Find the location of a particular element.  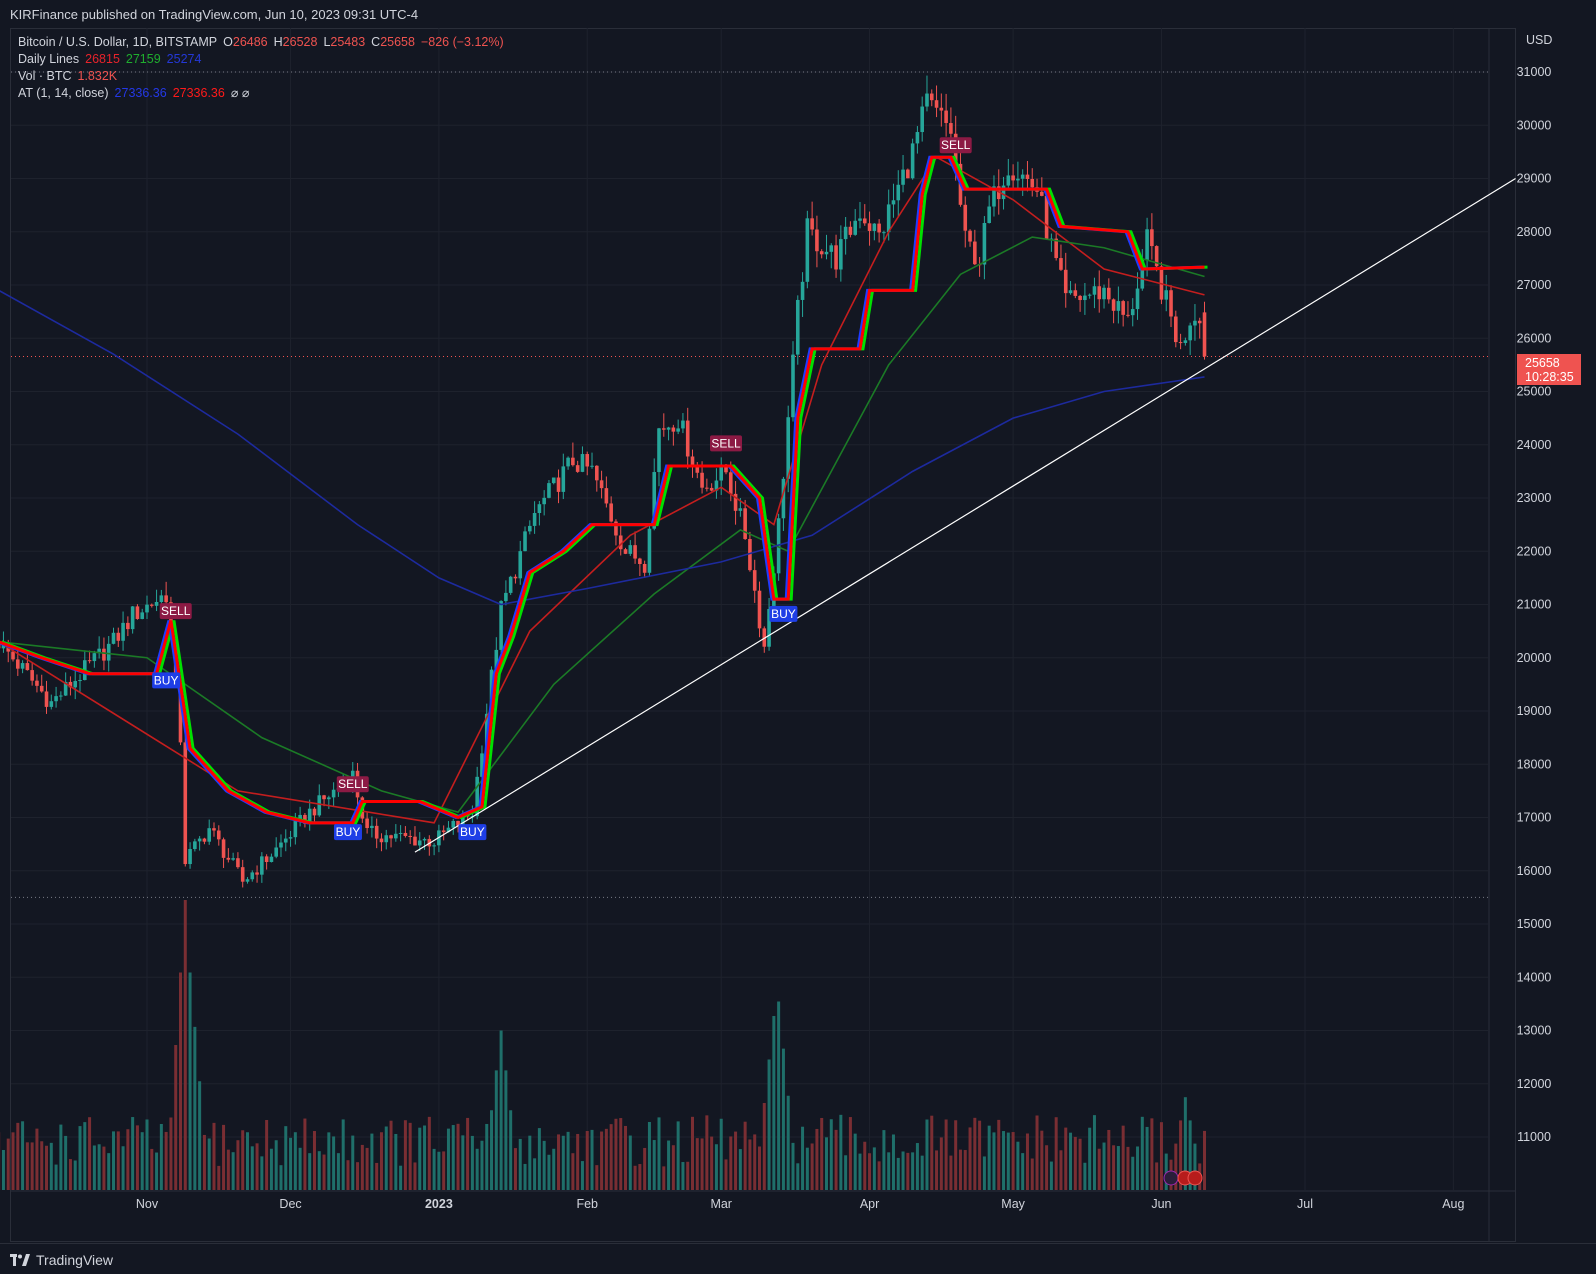

price-tick-label: 23000 is located at coordinates (1534, 498).